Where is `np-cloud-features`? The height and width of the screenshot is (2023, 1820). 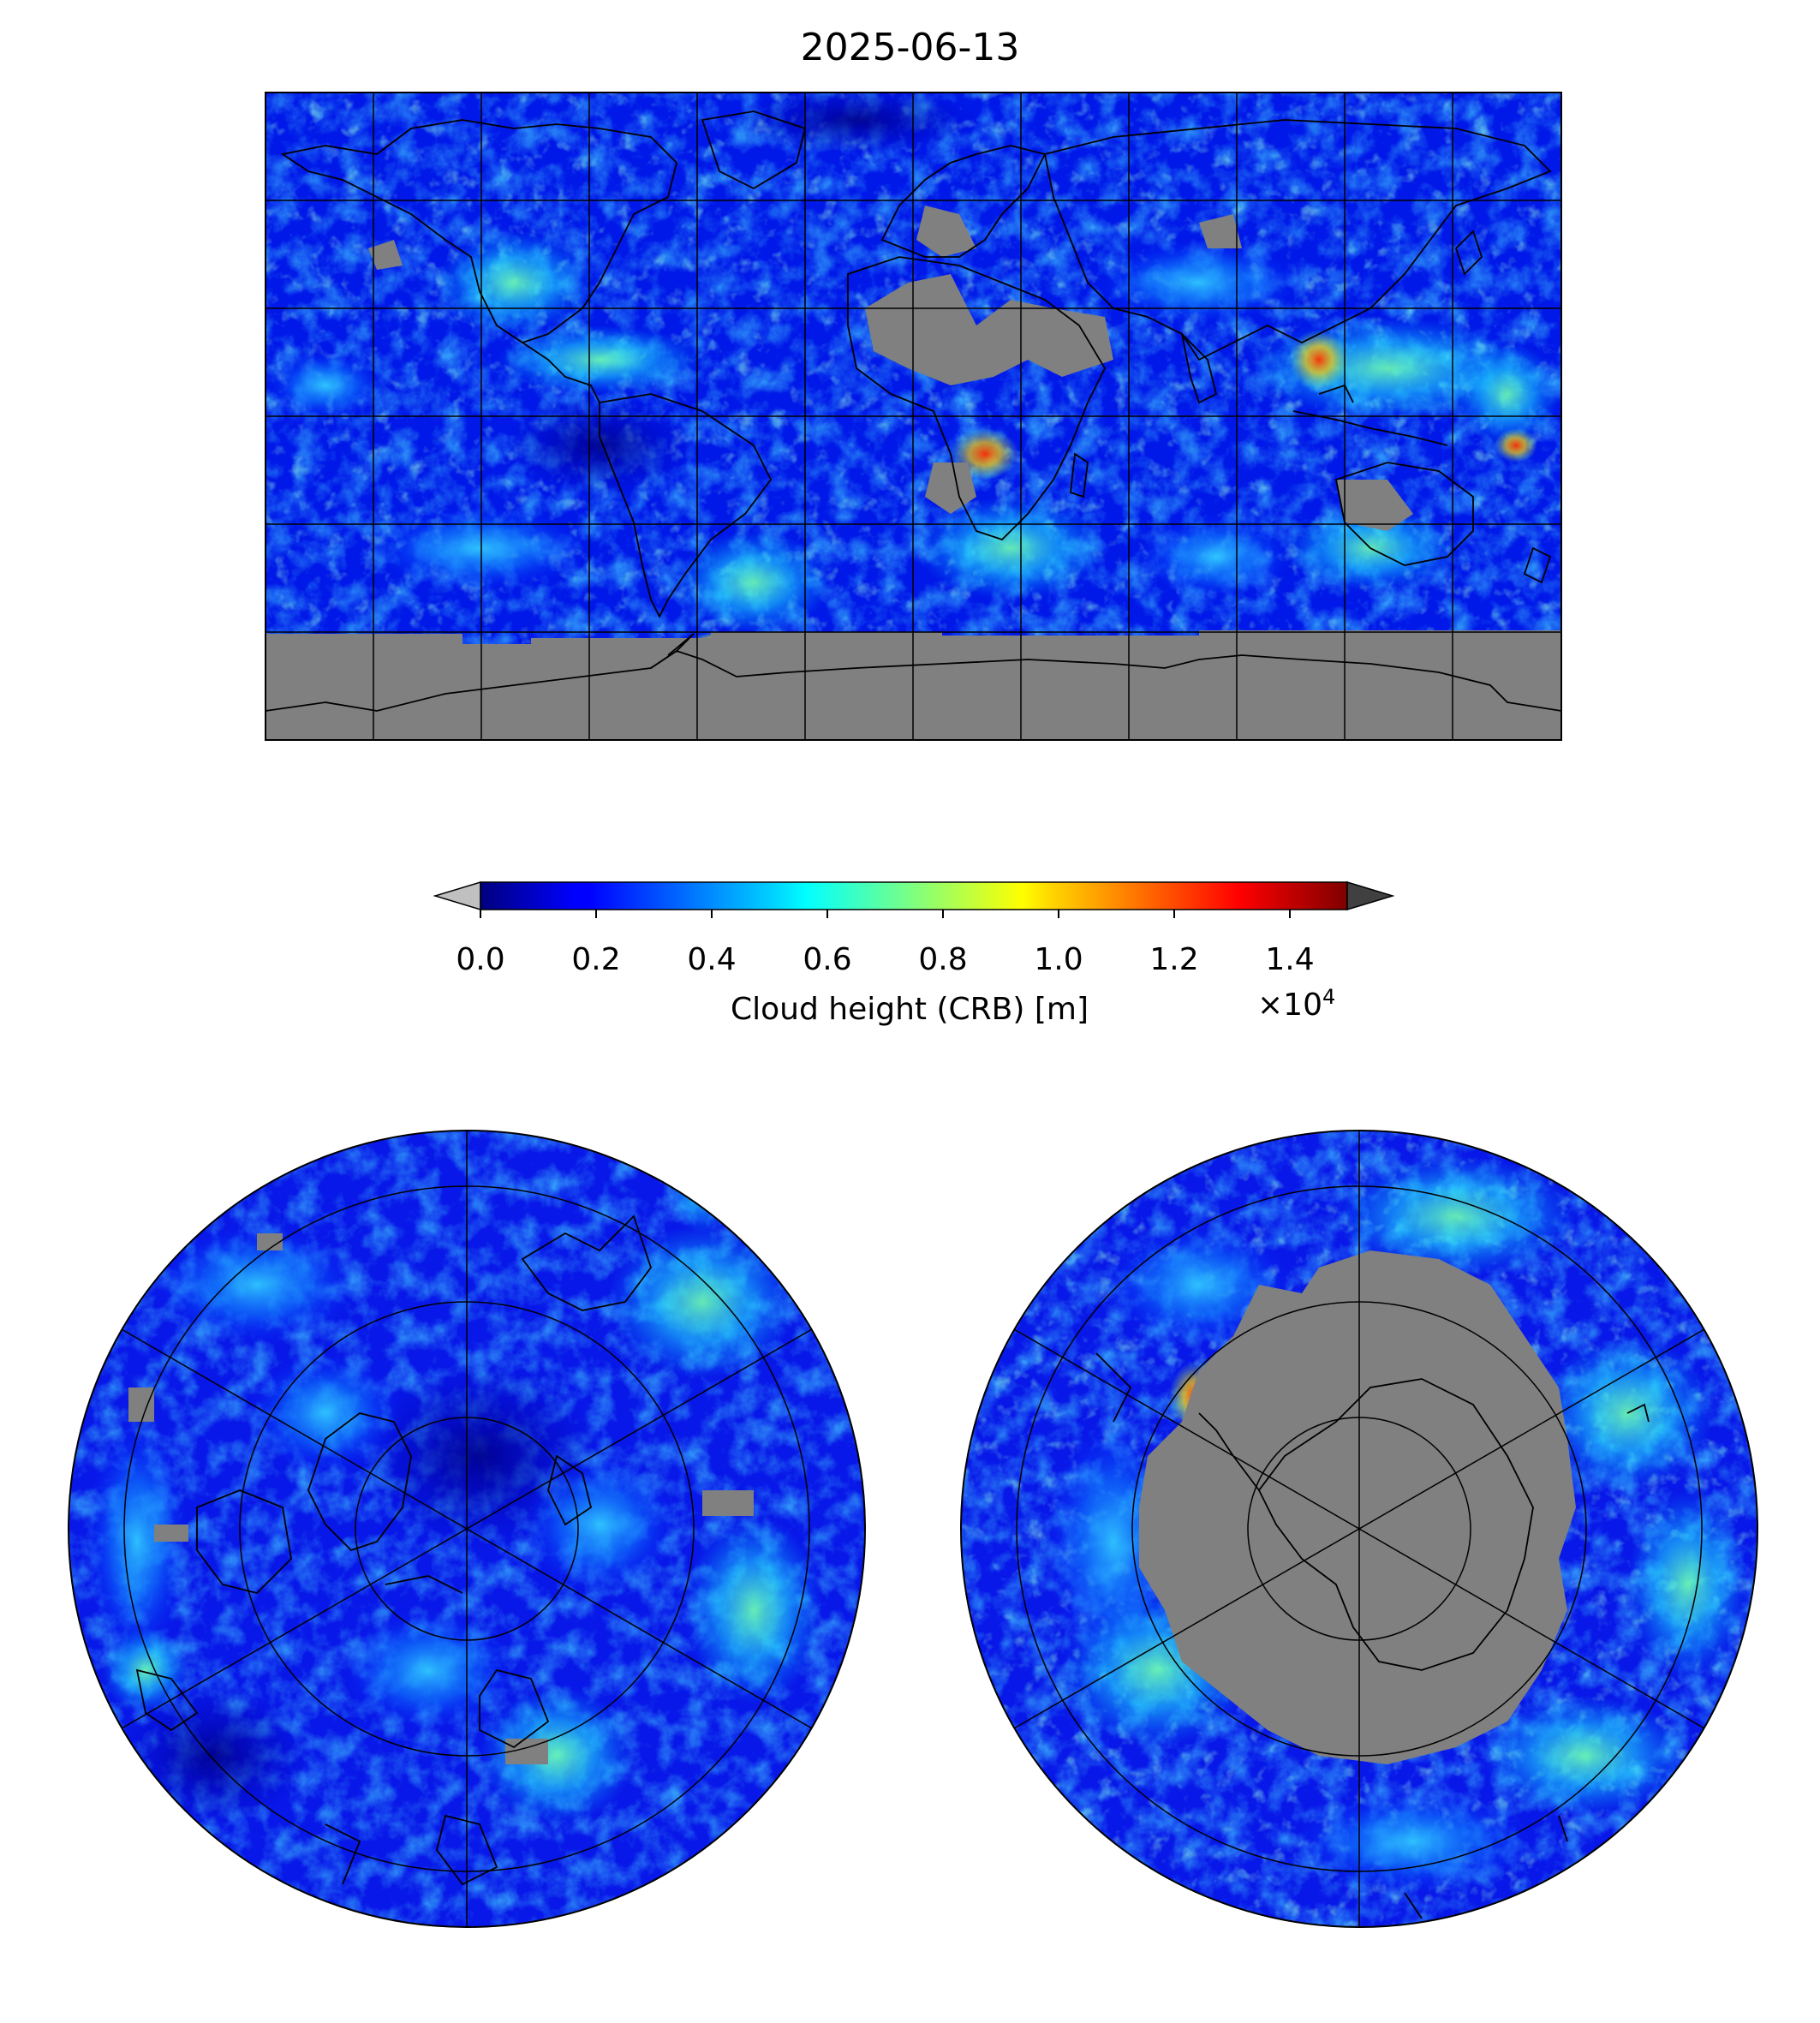
np-cloud-features is located at coordinates (454, 1477).